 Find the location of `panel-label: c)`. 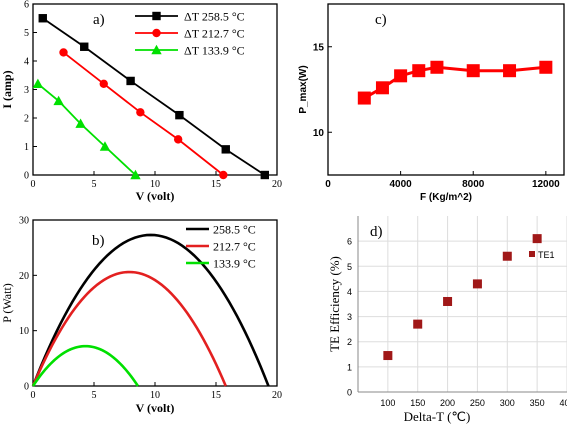

panel-label: c) is located at coordinates (381, 20).